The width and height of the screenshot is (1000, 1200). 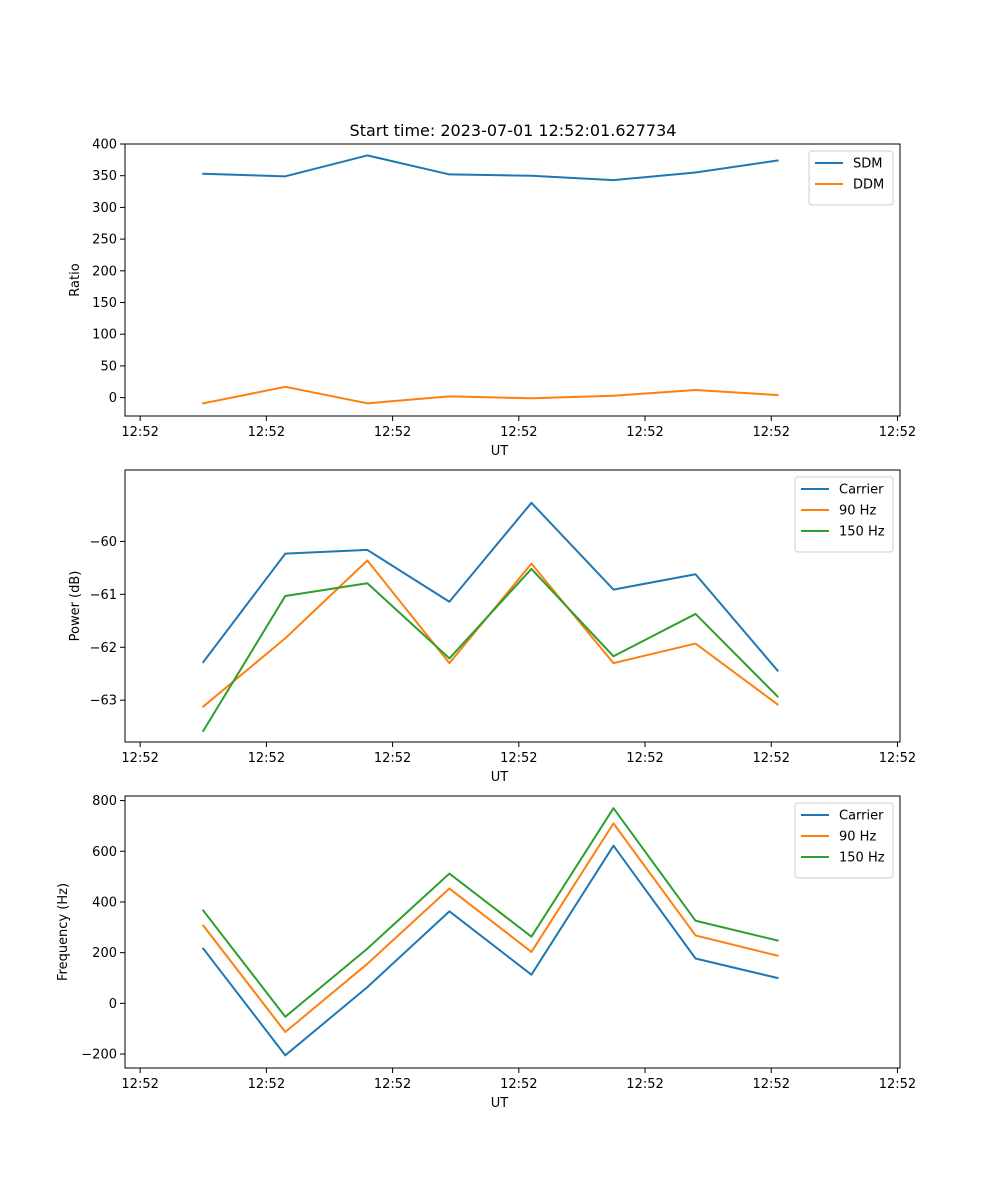 I want to click on y-tick-label: −200, so click(x=99, y=1055).